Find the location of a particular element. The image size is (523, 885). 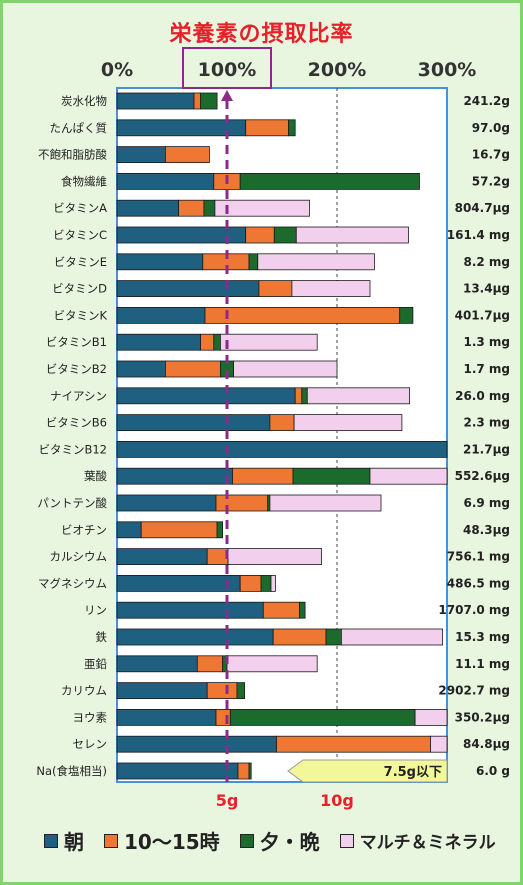

x-tick-label-3: 300% is located at coordinates (447, 70).